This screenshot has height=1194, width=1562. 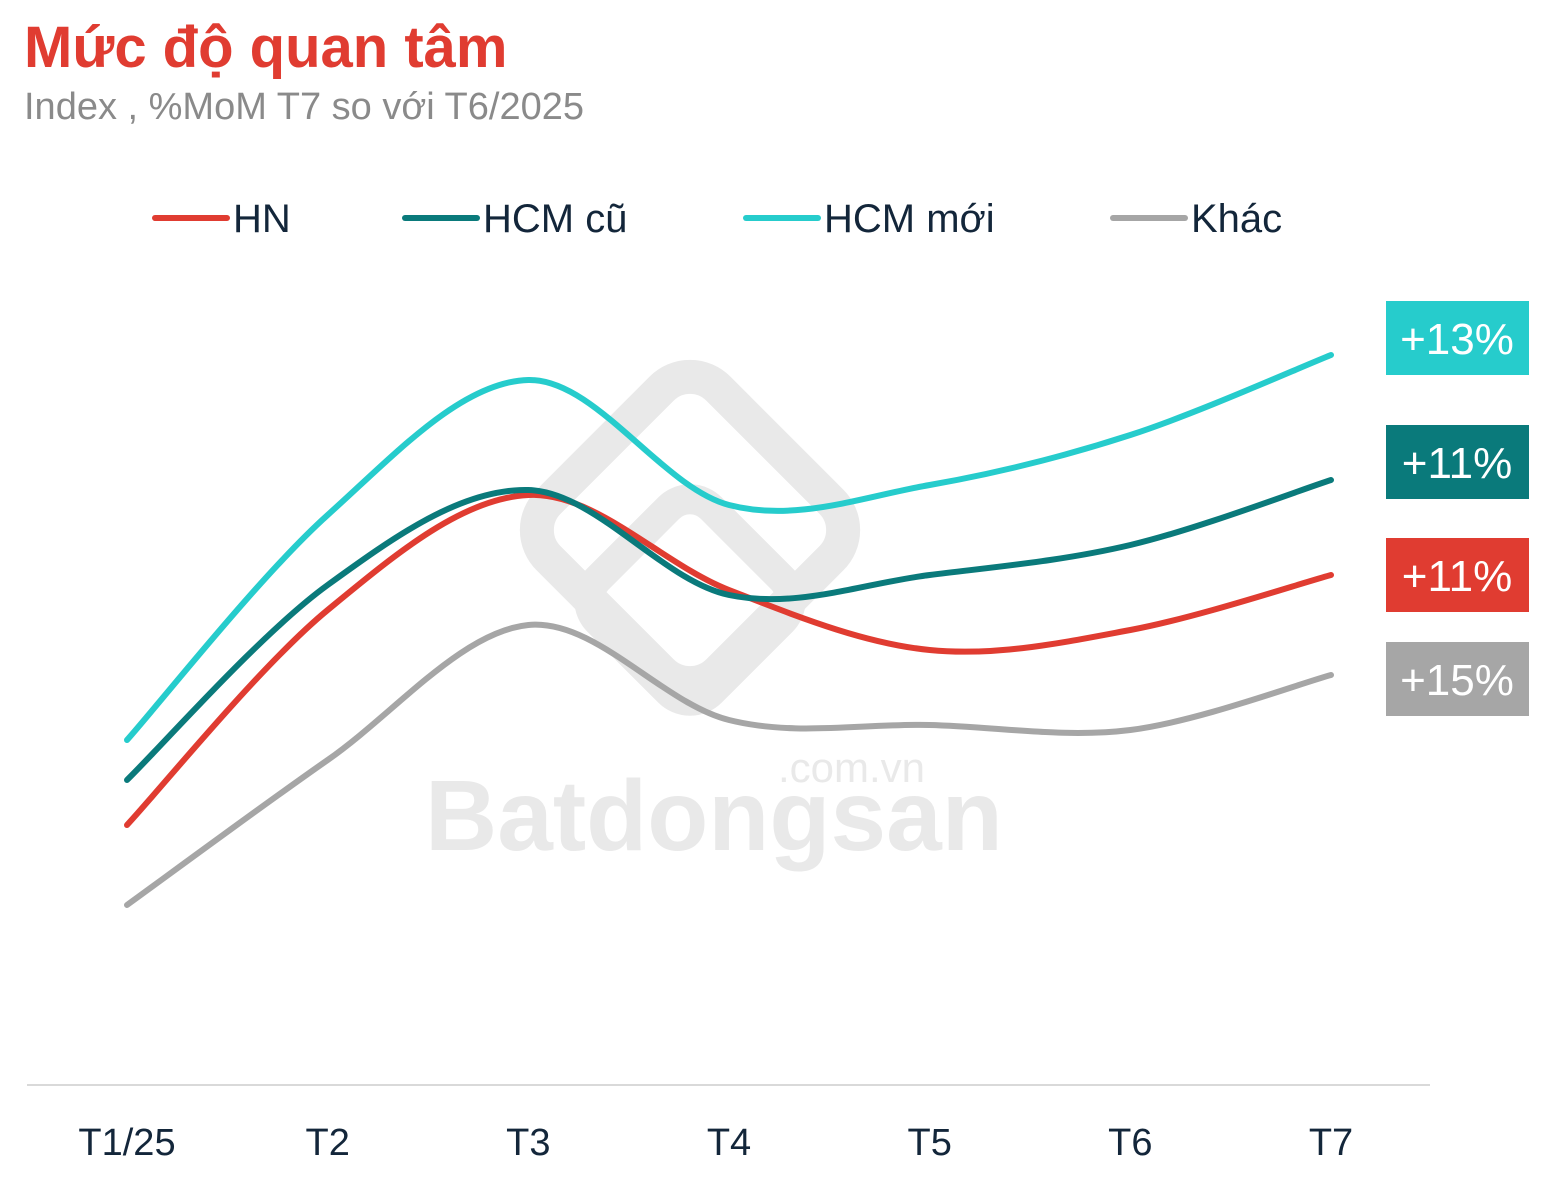 I want to click on svg-text: Khác, so click(x=1236, y=219).